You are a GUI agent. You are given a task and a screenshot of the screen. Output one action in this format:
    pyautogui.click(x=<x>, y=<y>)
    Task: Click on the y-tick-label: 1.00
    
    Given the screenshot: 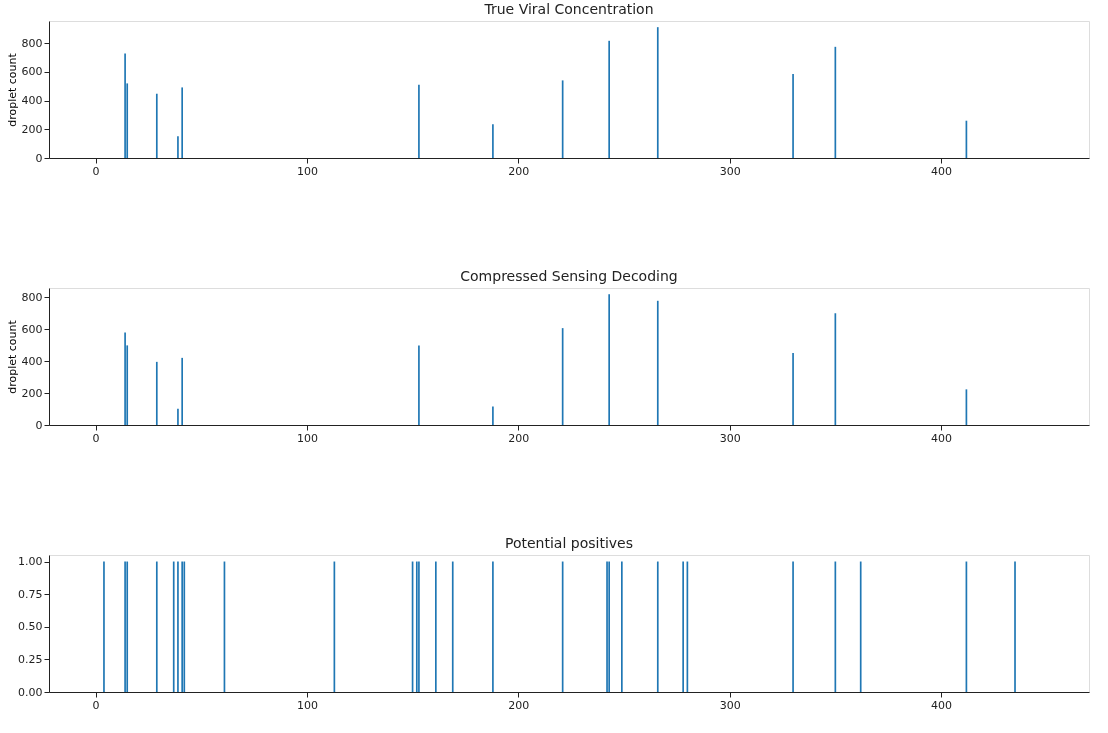 What is the action you would take?
    pyautogui.click(x=30, y=562)
    